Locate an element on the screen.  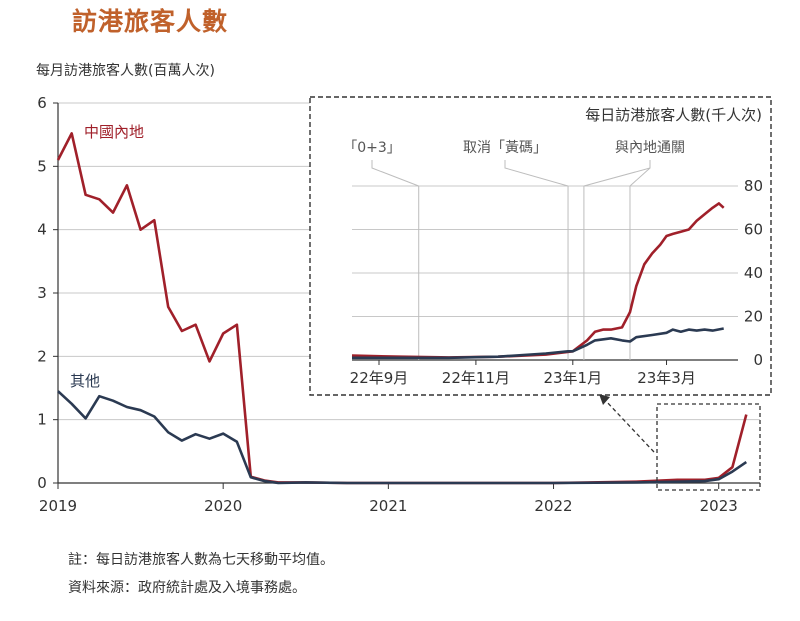
inset-y-tick-label: 40 is located at coordinates (753, 273).